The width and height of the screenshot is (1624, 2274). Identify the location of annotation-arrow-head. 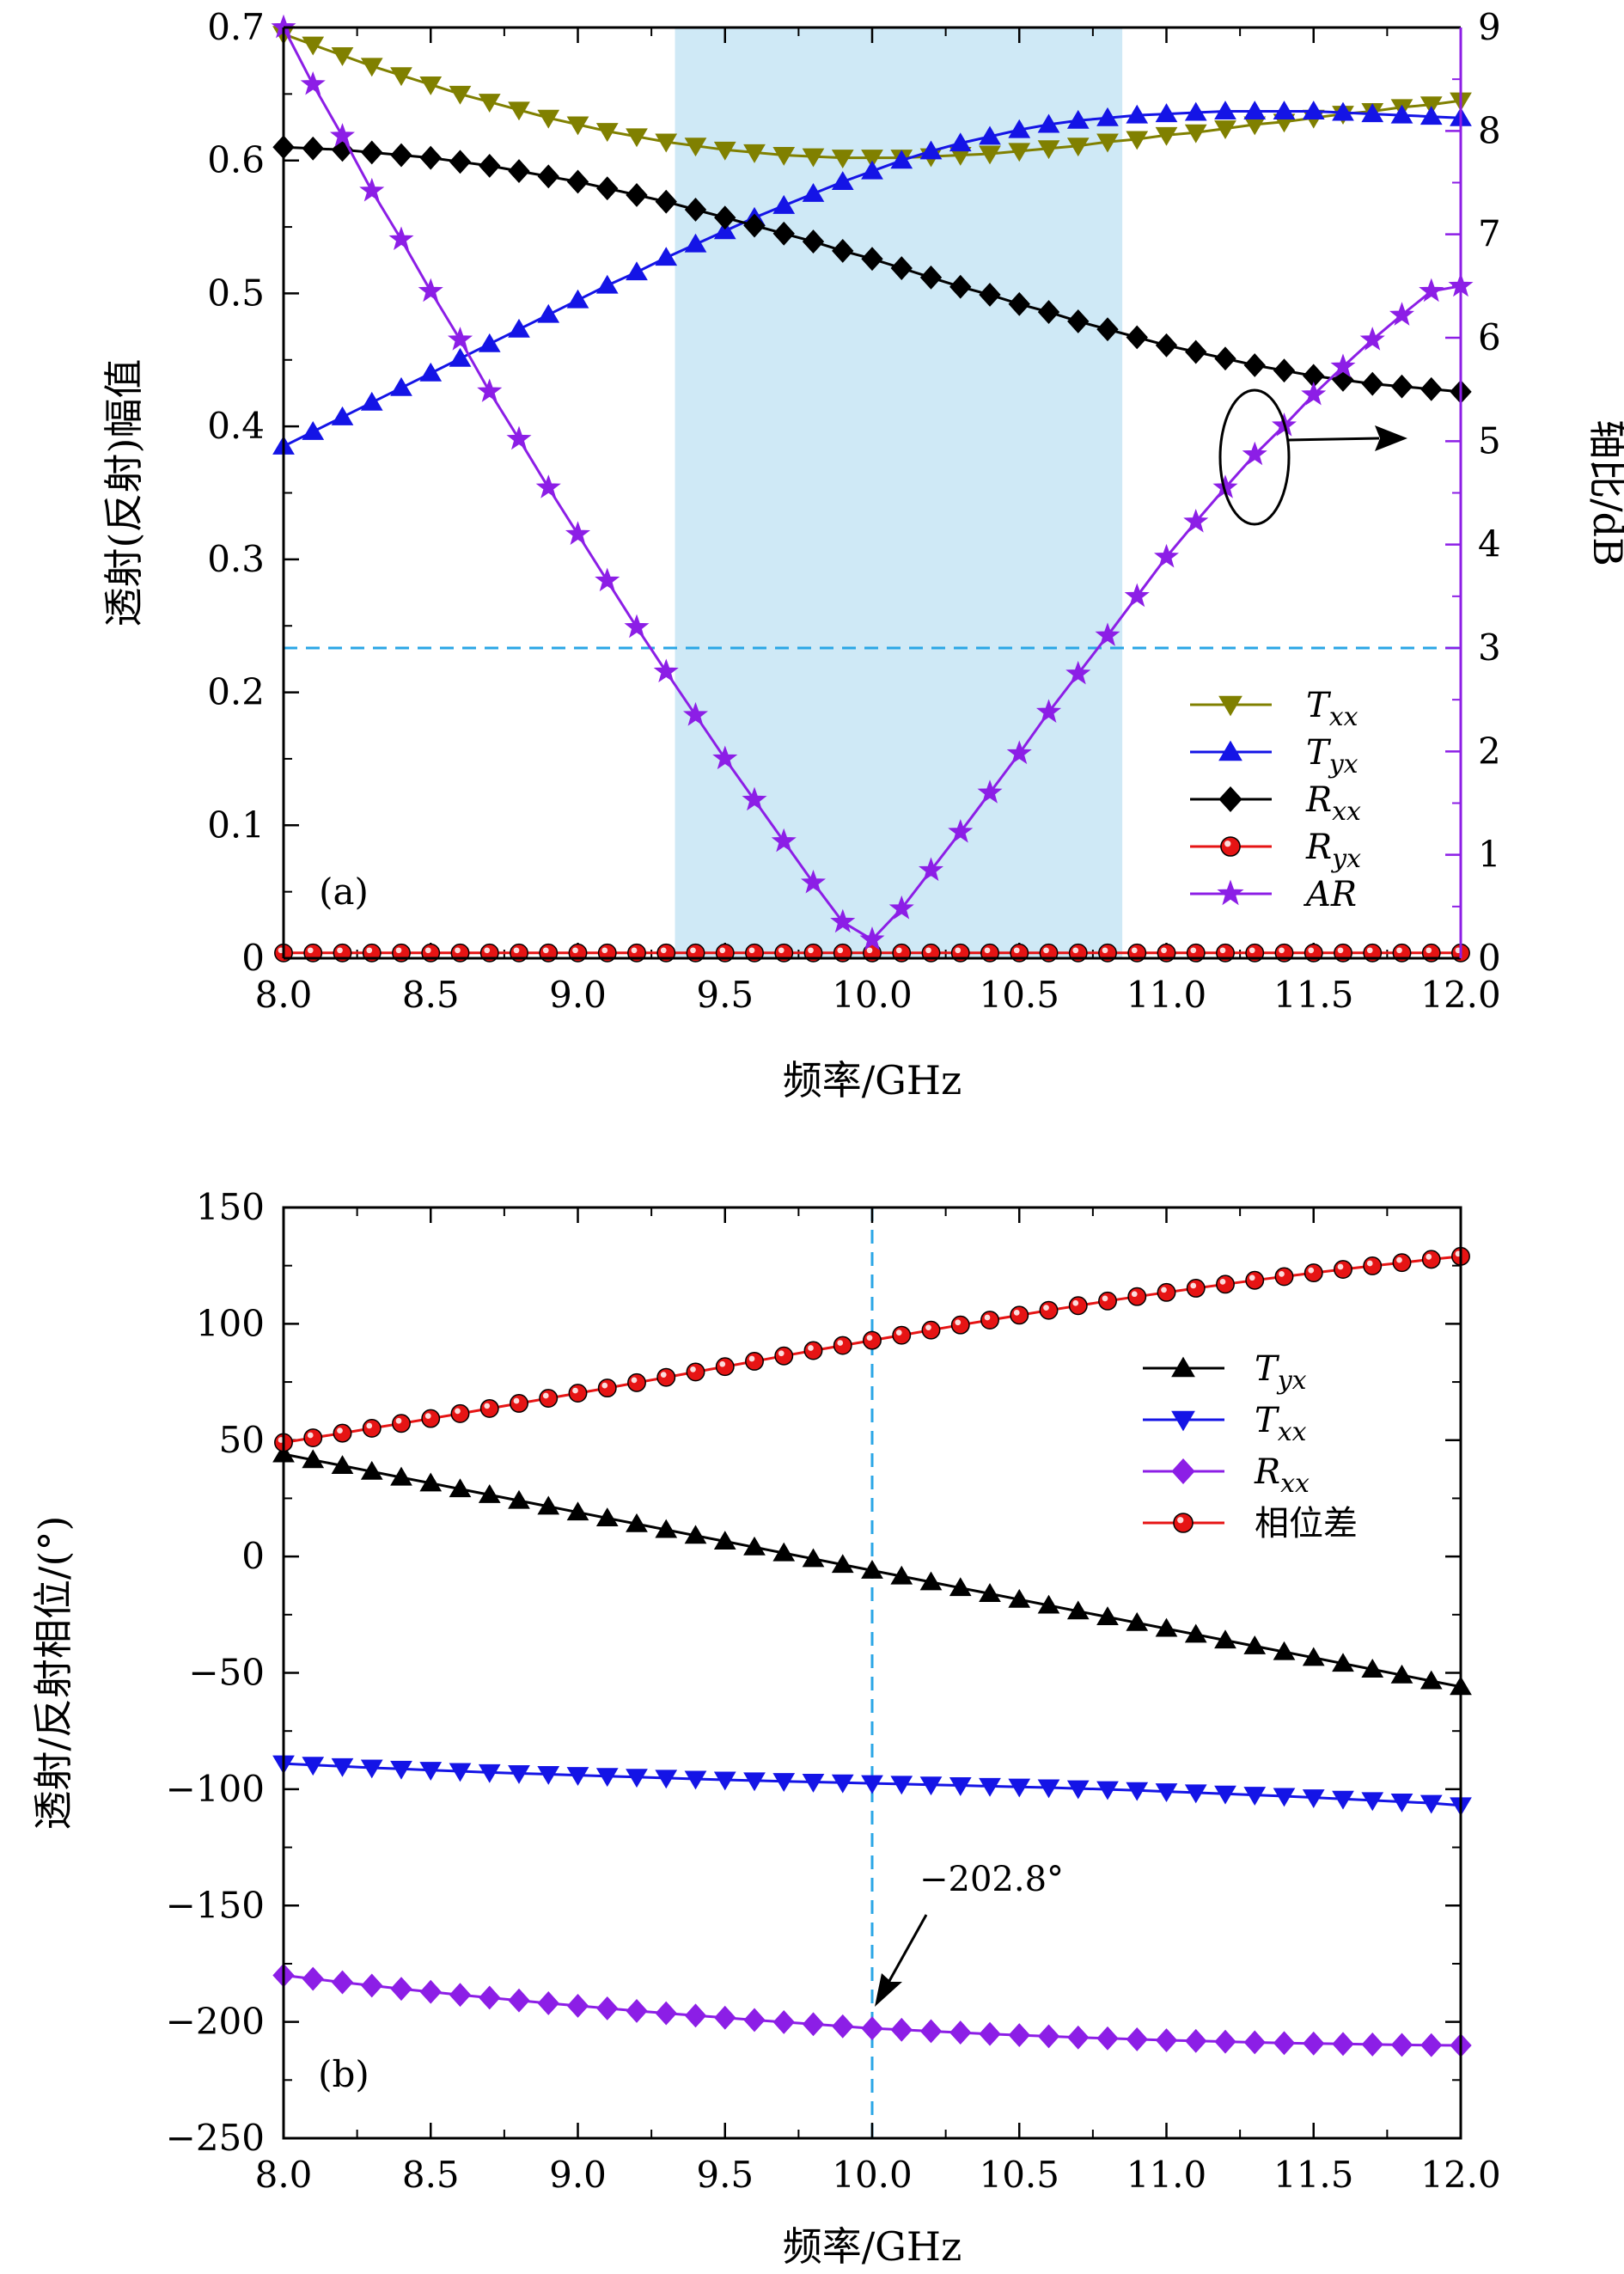
(888, 1990).